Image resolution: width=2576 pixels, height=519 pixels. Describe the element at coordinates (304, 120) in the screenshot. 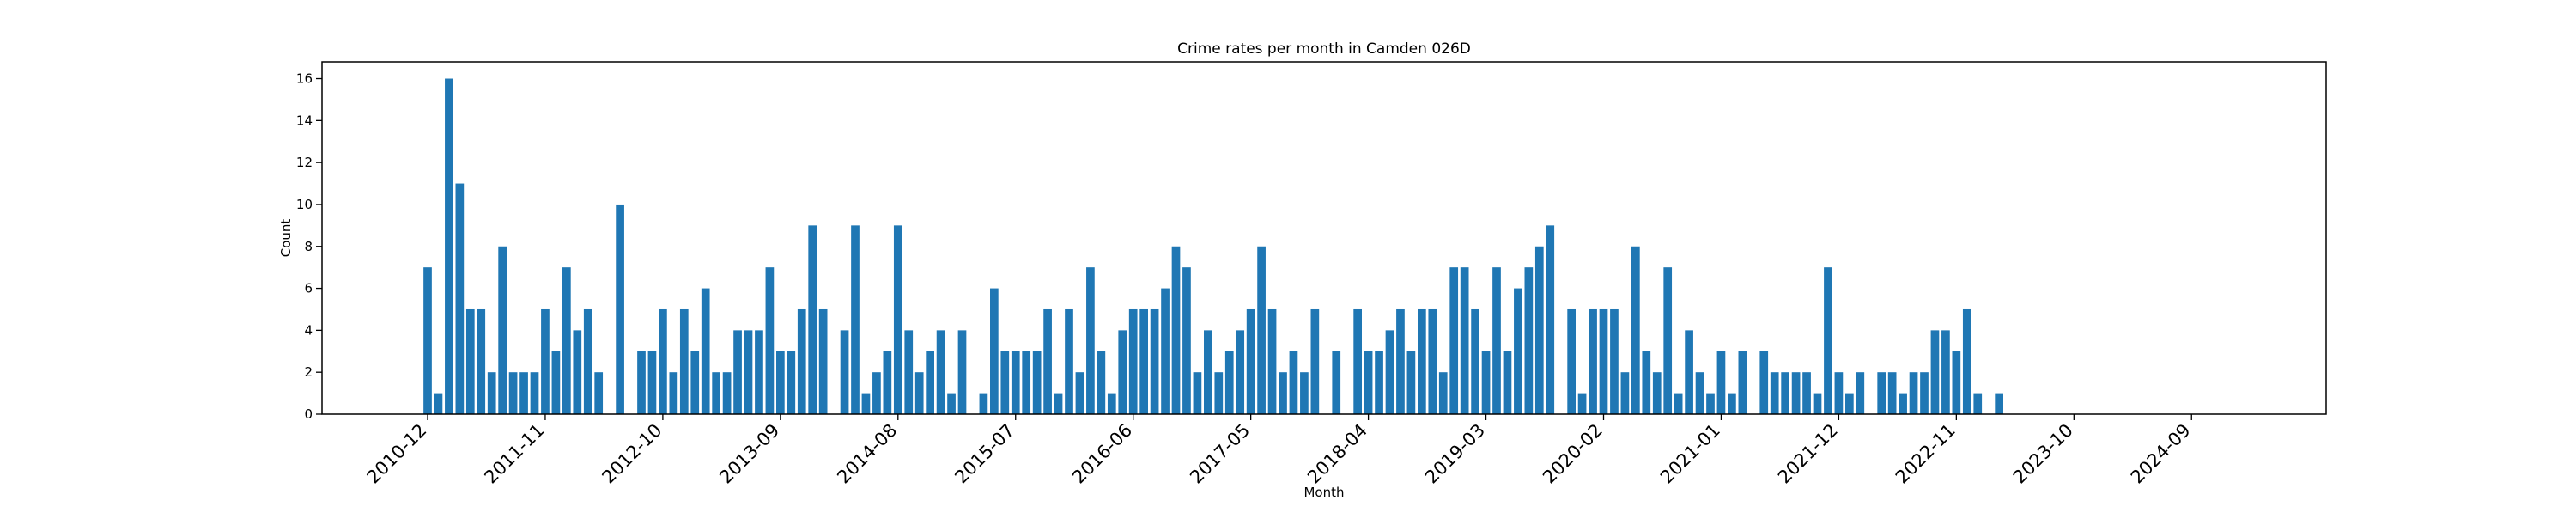

I see `y-tick-label: 14` at that location.